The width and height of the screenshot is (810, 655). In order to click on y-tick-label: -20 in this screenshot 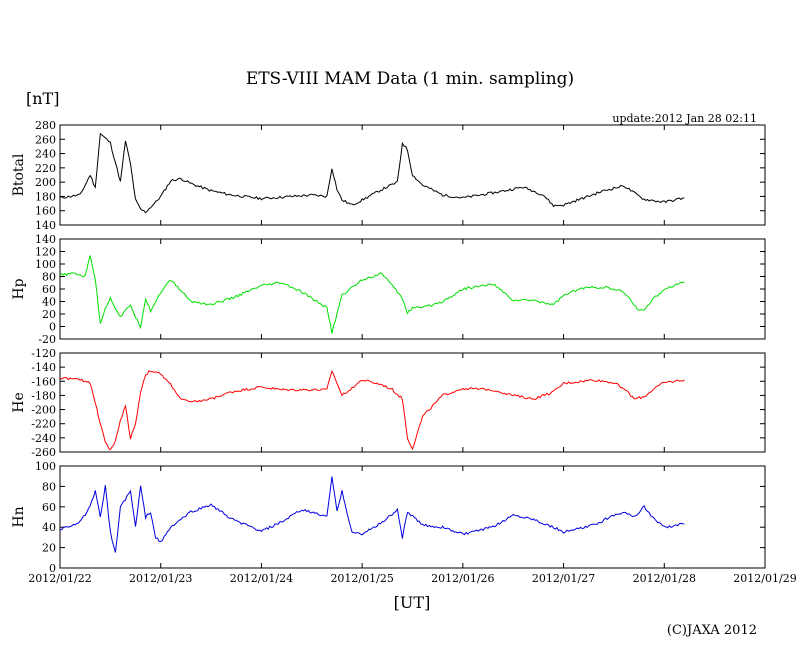, I will do `click(47, 339)`.